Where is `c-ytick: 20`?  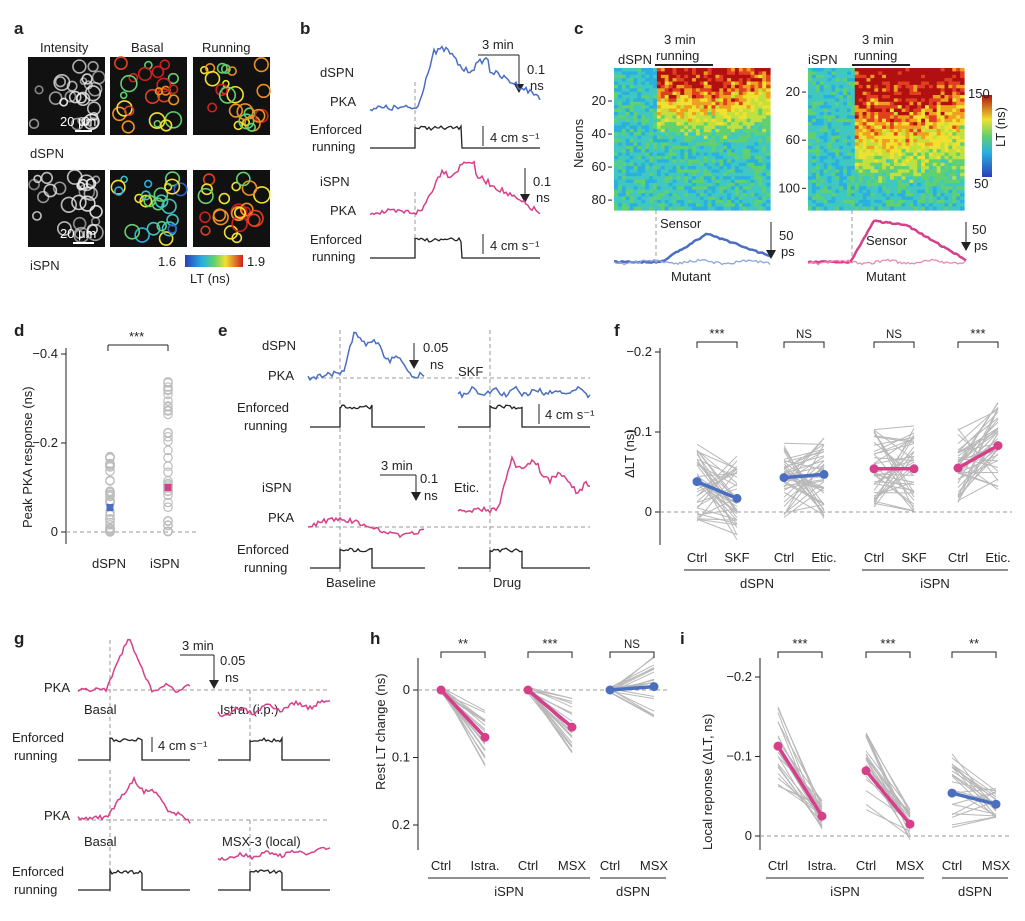
c-ytick: 20 is located at coordinates (793, 91).